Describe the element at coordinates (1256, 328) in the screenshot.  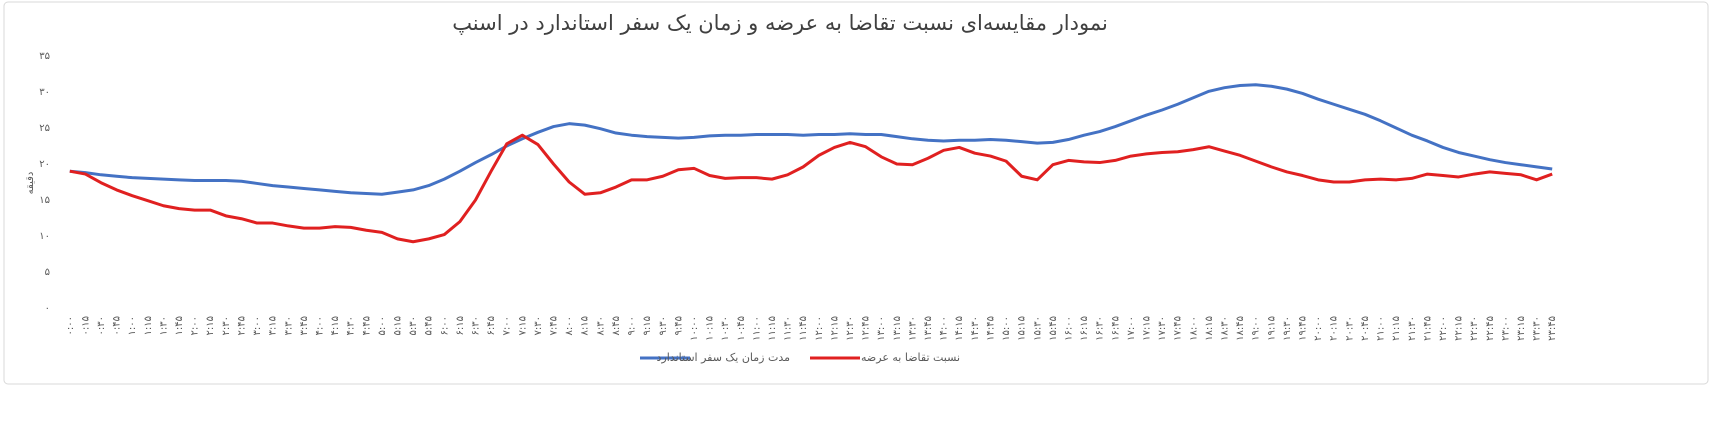
I see `x-tick-label: ۱۹:۰۰` at that location.